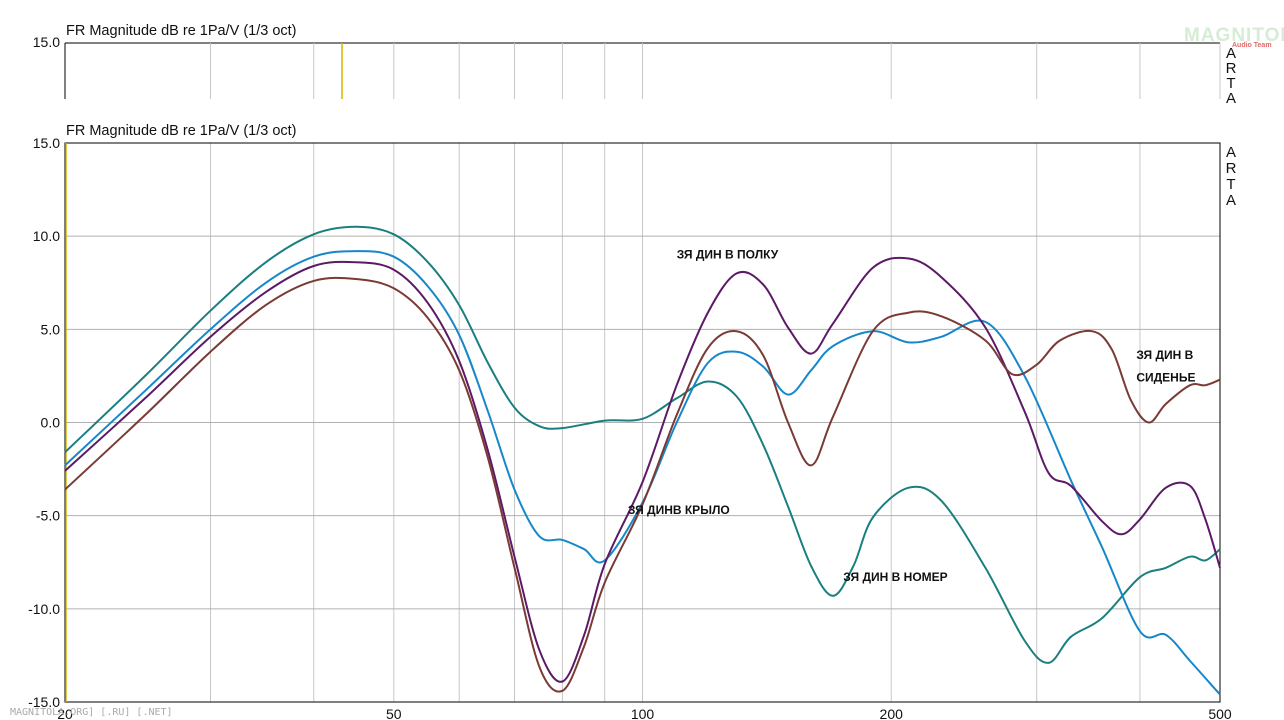  What do you see at coordinates (679, 510) in the screenshot?
I see `annotation-label: ЗЯ ДИНВ КРЫЛО` at bounding box center [679, 510].